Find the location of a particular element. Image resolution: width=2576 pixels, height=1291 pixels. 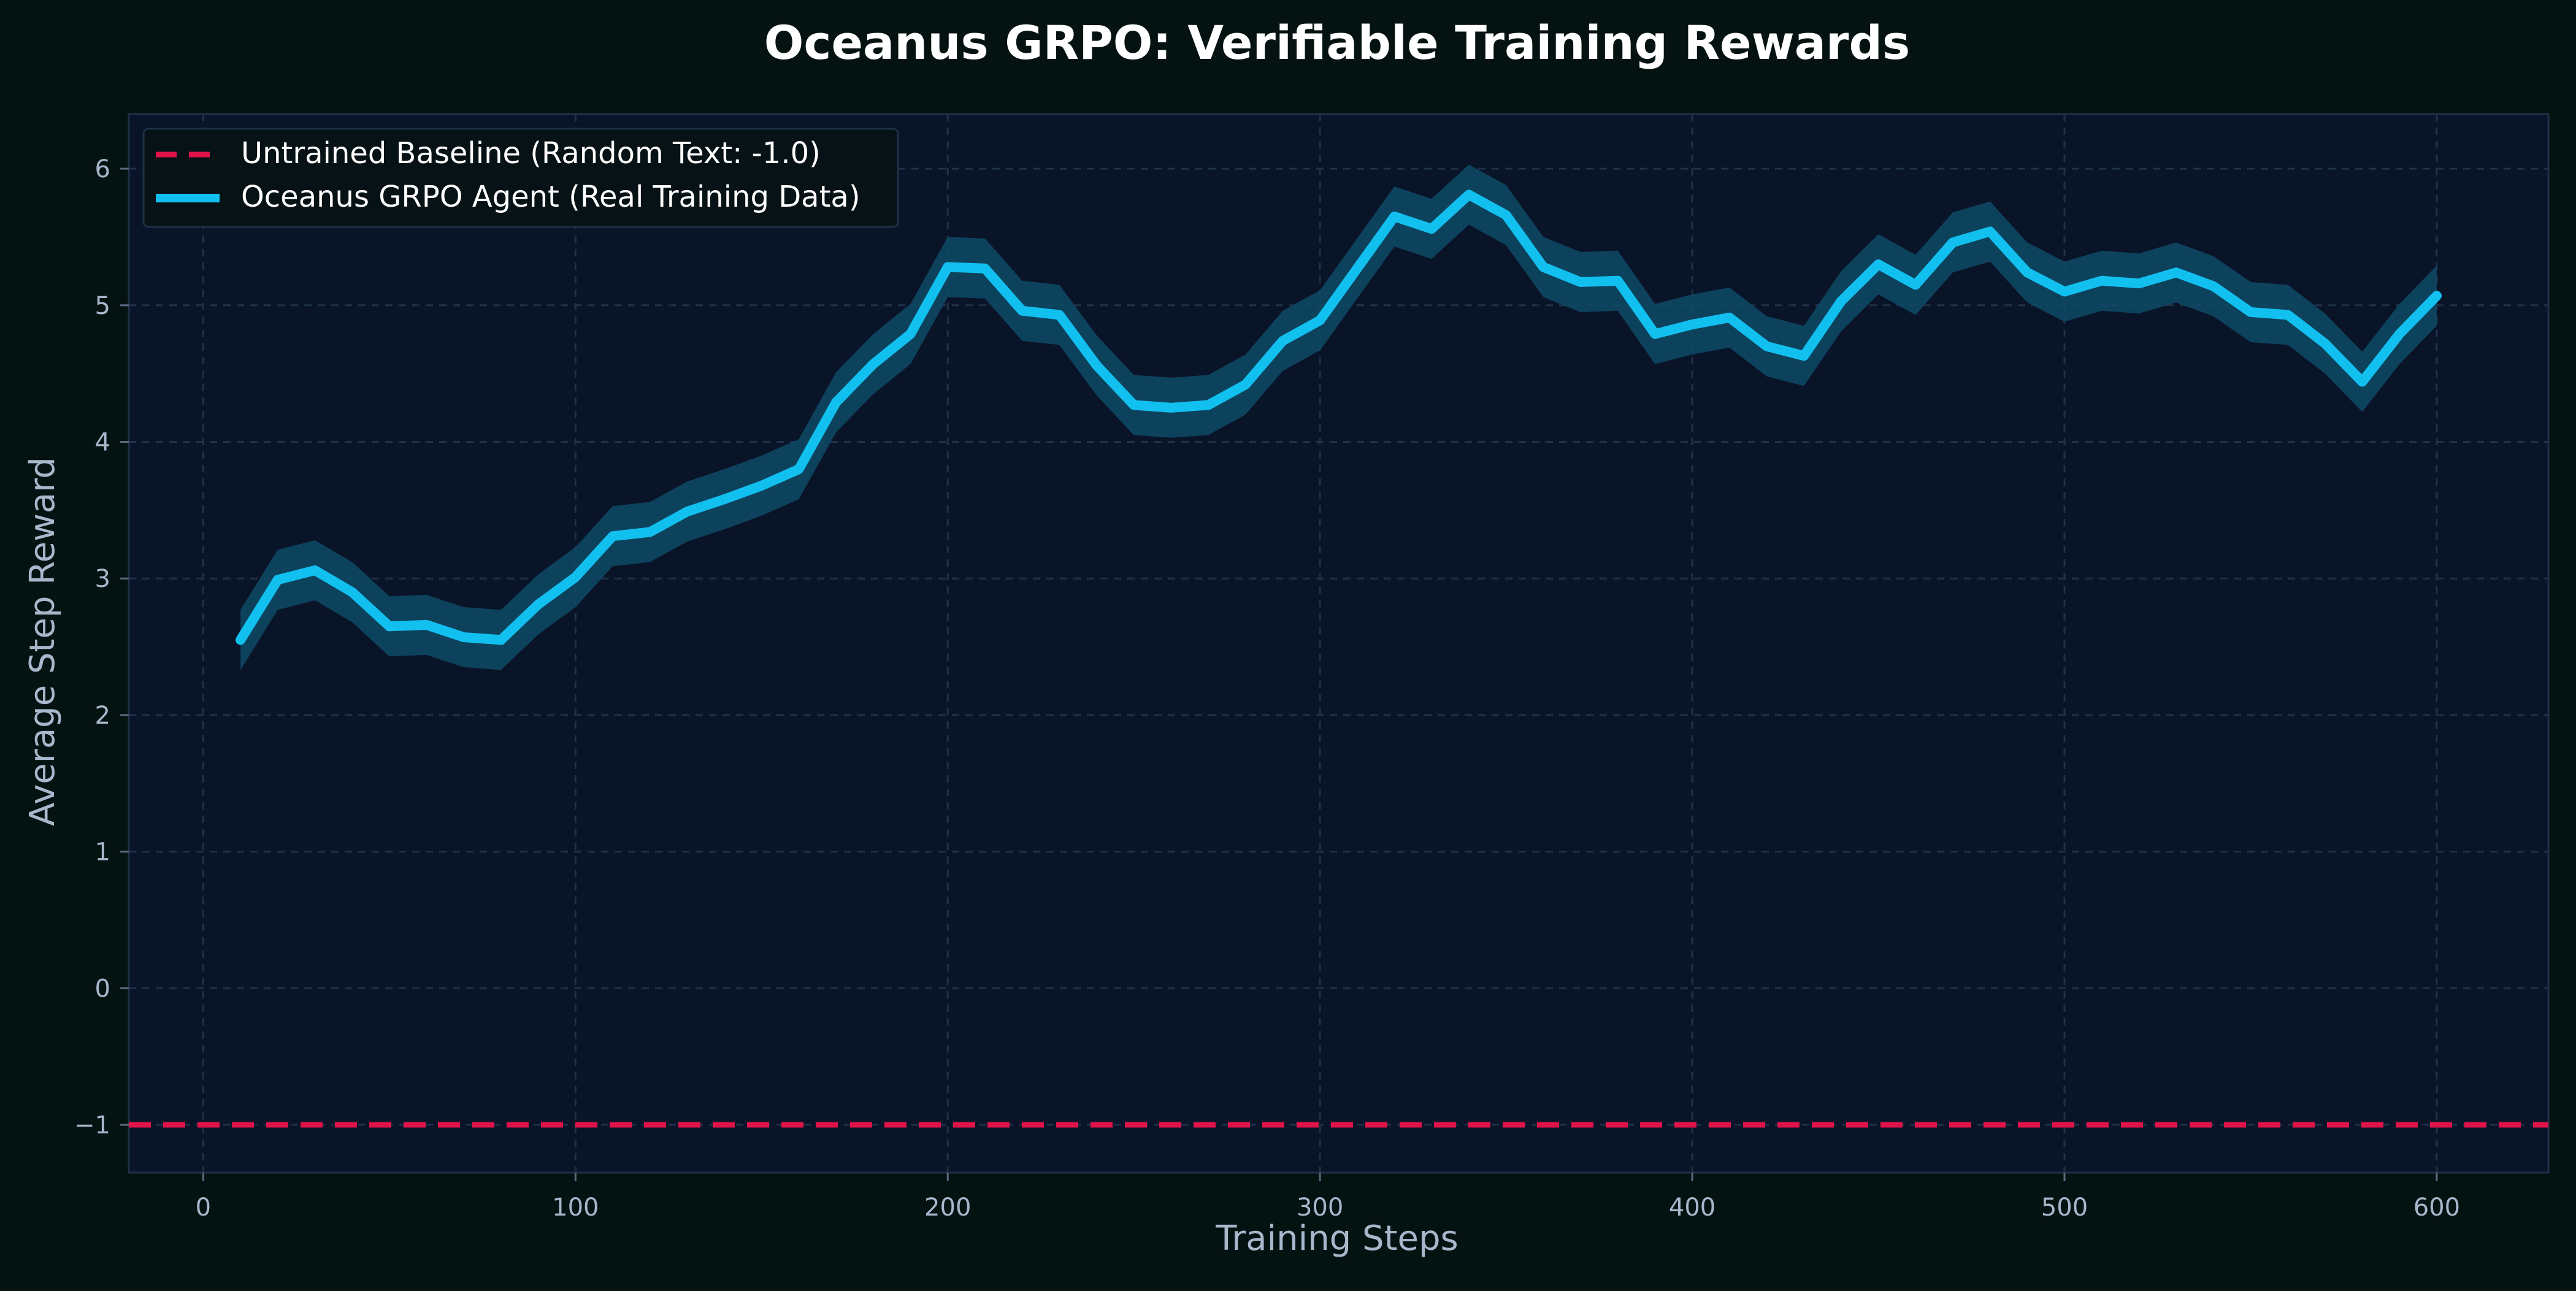

x-tick-label: 200 is located at coordinates (947, 1207).